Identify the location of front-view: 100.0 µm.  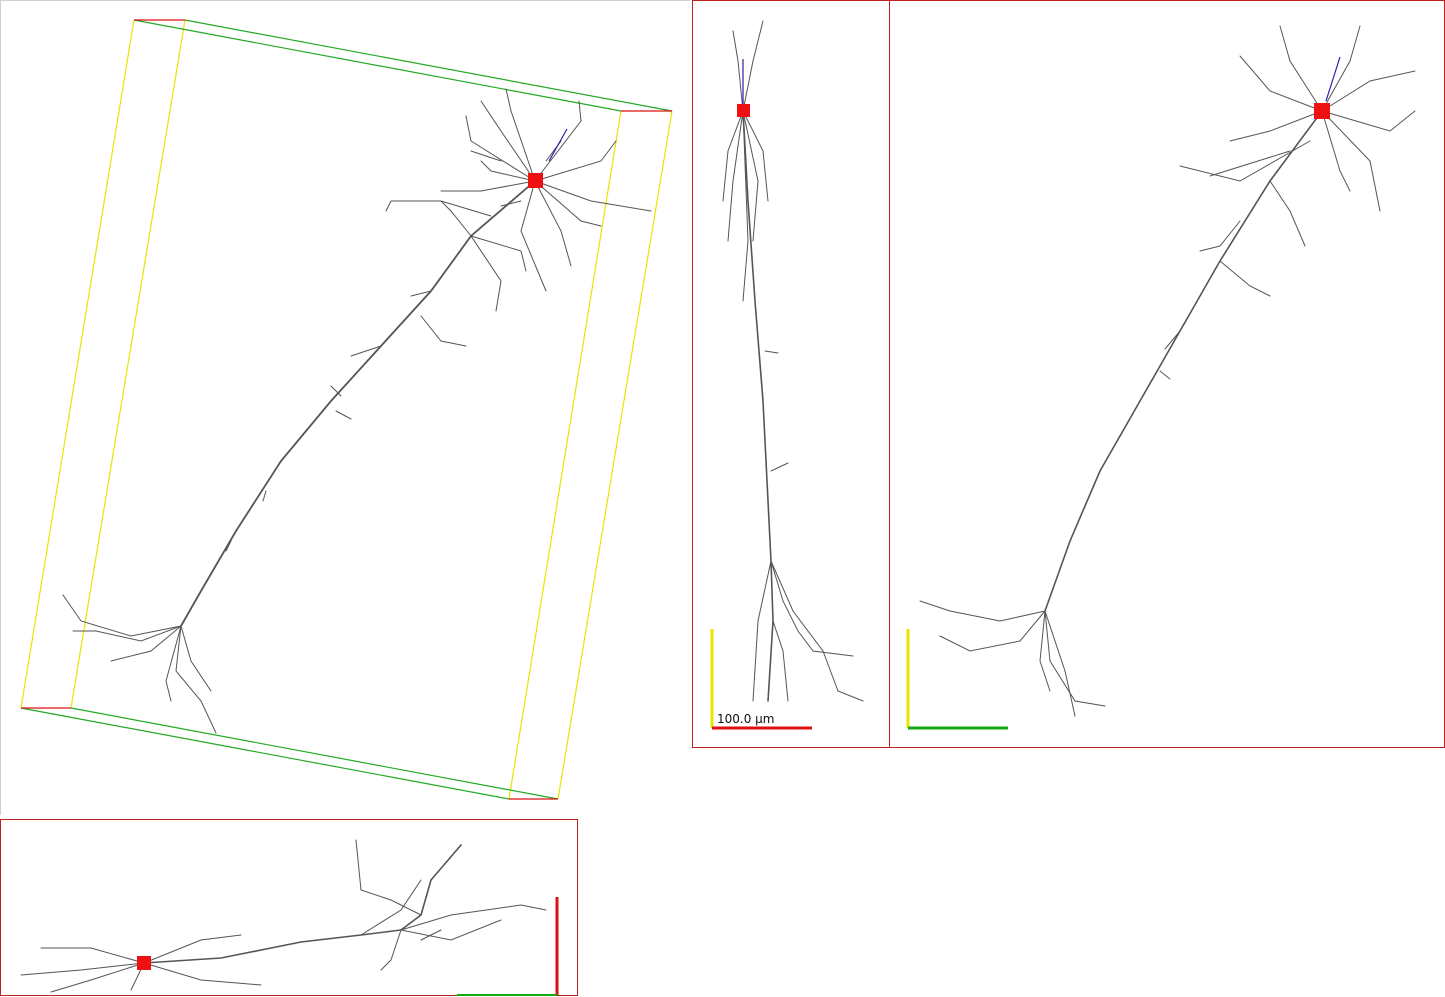
(791, 374).